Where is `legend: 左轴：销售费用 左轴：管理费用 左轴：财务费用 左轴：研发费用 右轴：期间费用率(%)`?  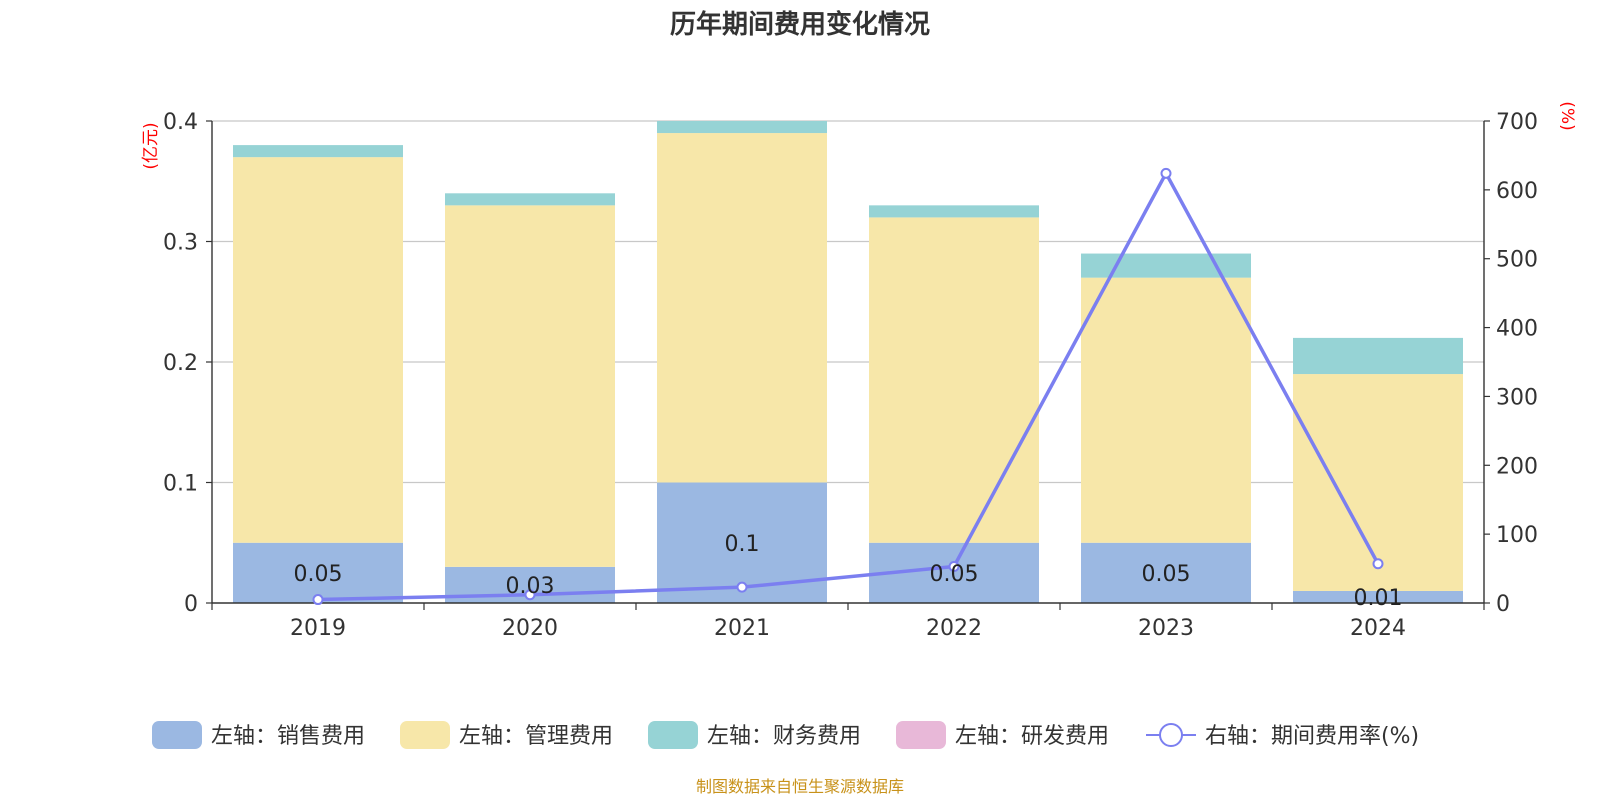 legend: 左轴：销售费用 左轴：管理费用 左轴：财务费用 左轴：研发费用 右轴：期间费用率(%) is located at coordinates (785, 735).